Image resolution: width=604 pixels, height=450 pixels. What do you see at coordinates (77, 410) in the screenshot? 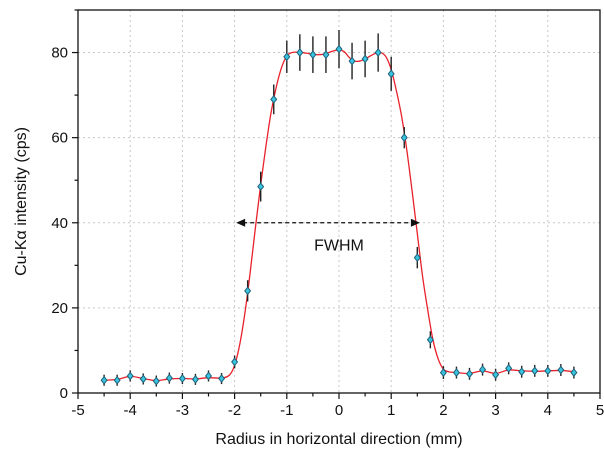
I see `x-tick-label: -5` at bounding box center [77, 410].